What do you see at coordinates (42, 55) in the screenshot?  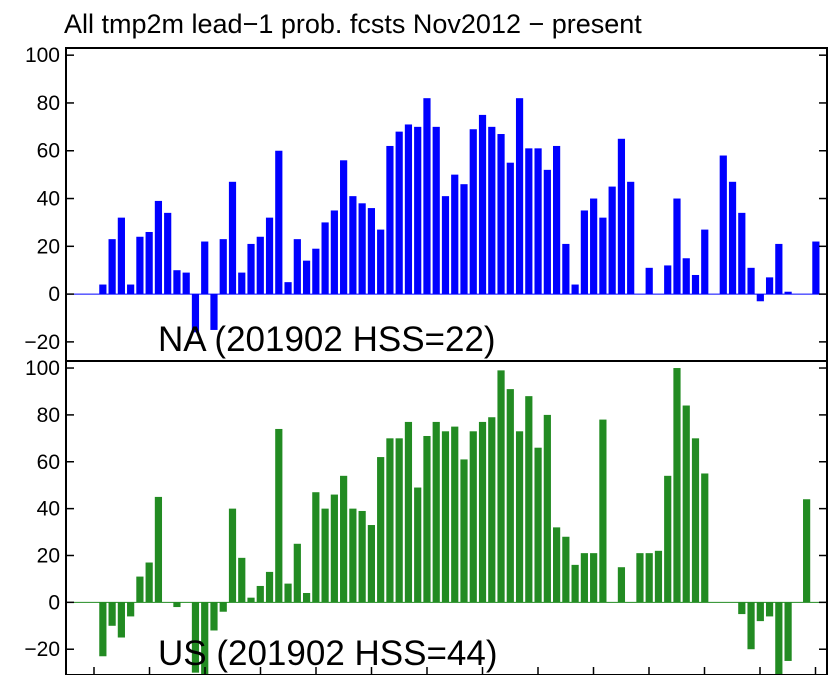 I see `y-tick-label: 100` at bounding box center [42, 55].